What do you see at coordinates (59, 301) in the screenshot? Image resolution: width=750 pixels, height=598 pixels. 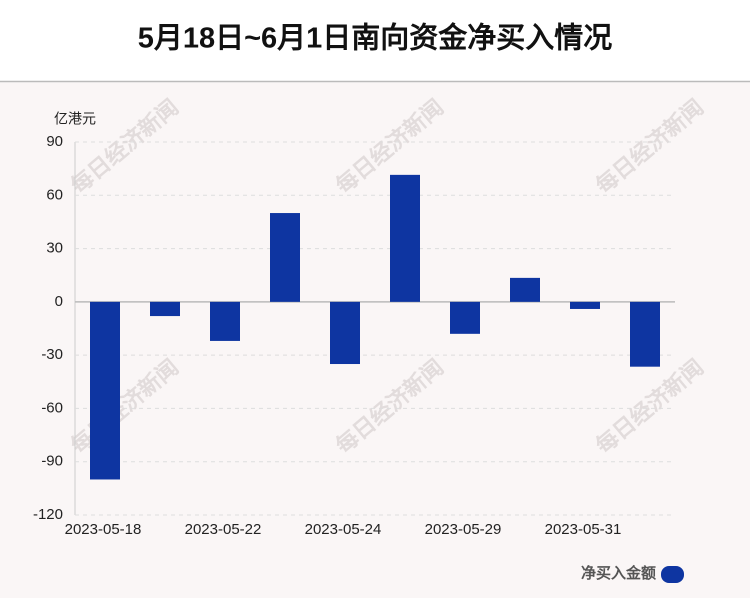 I see `y-tick-label: 0` at bounding box center [59, 301].